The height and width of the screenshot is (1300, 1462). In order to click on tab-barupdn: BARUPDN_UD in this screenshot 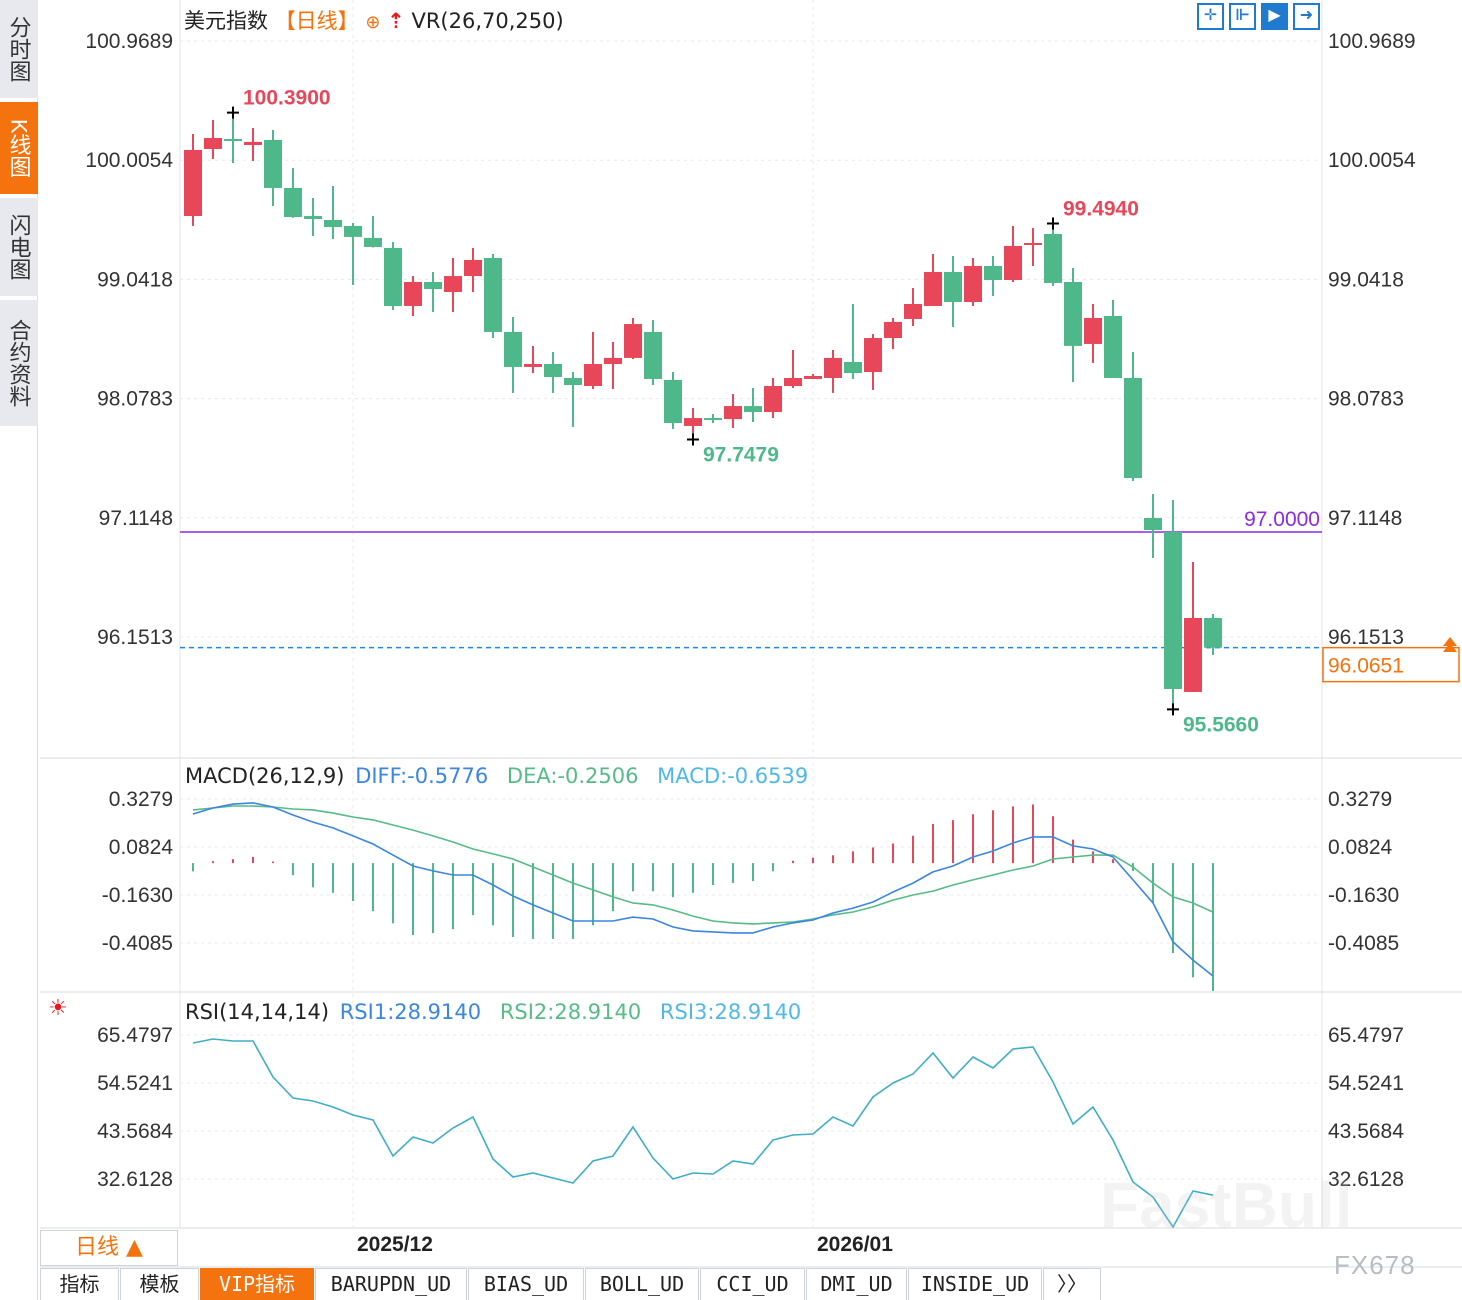, I will do `click(391, 1284)`.